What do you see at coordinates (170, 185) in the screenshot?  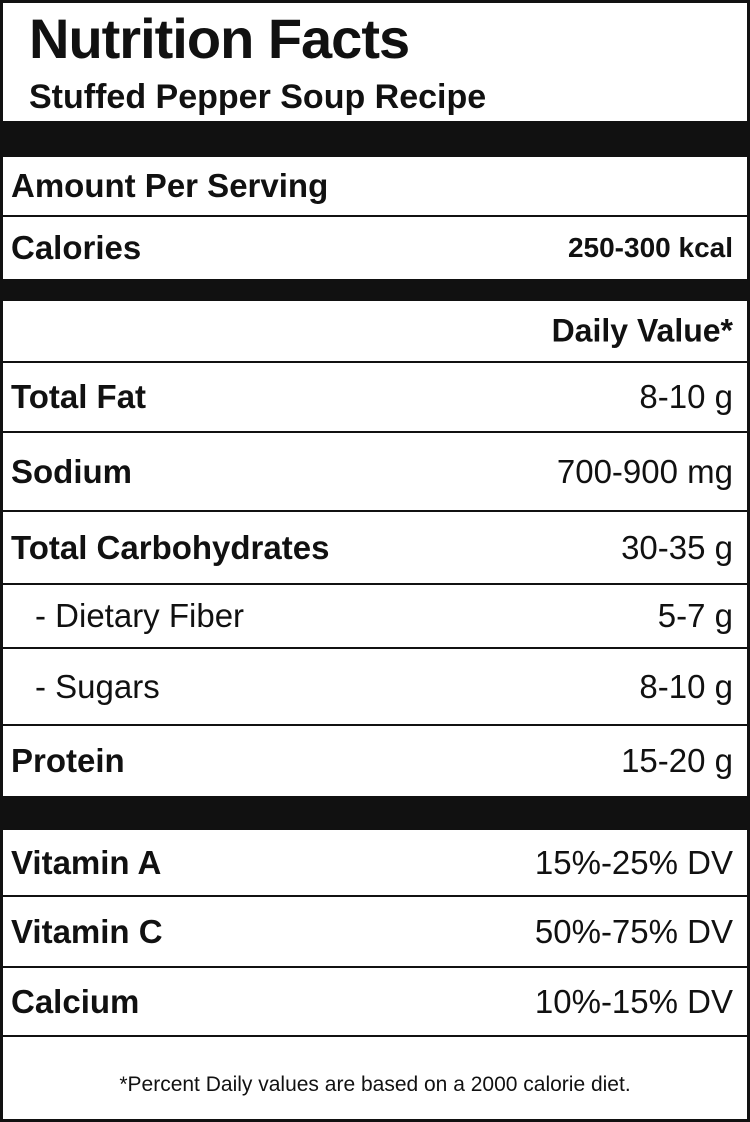 I see `amount-per-serving-label: Amount Per Serving` at bounding box center [170, 185].